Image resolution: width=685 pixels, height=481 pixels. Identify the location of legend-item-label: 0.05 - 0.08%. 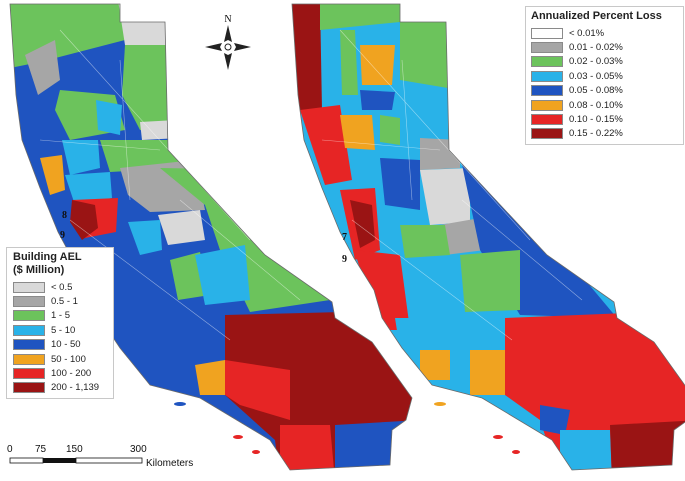
(596, 91).